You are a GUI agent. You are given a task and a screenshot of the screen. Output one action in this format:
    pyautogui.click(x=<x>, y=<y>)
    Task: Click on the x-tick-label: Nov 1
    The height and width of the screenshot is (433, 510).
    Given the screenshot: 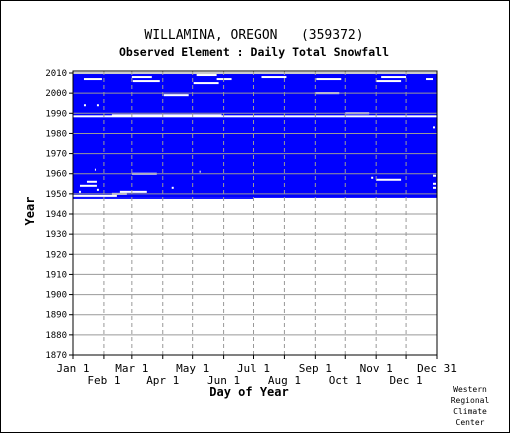 What is the action you would take?
    pyautogui.click(x=376, y=368)
    